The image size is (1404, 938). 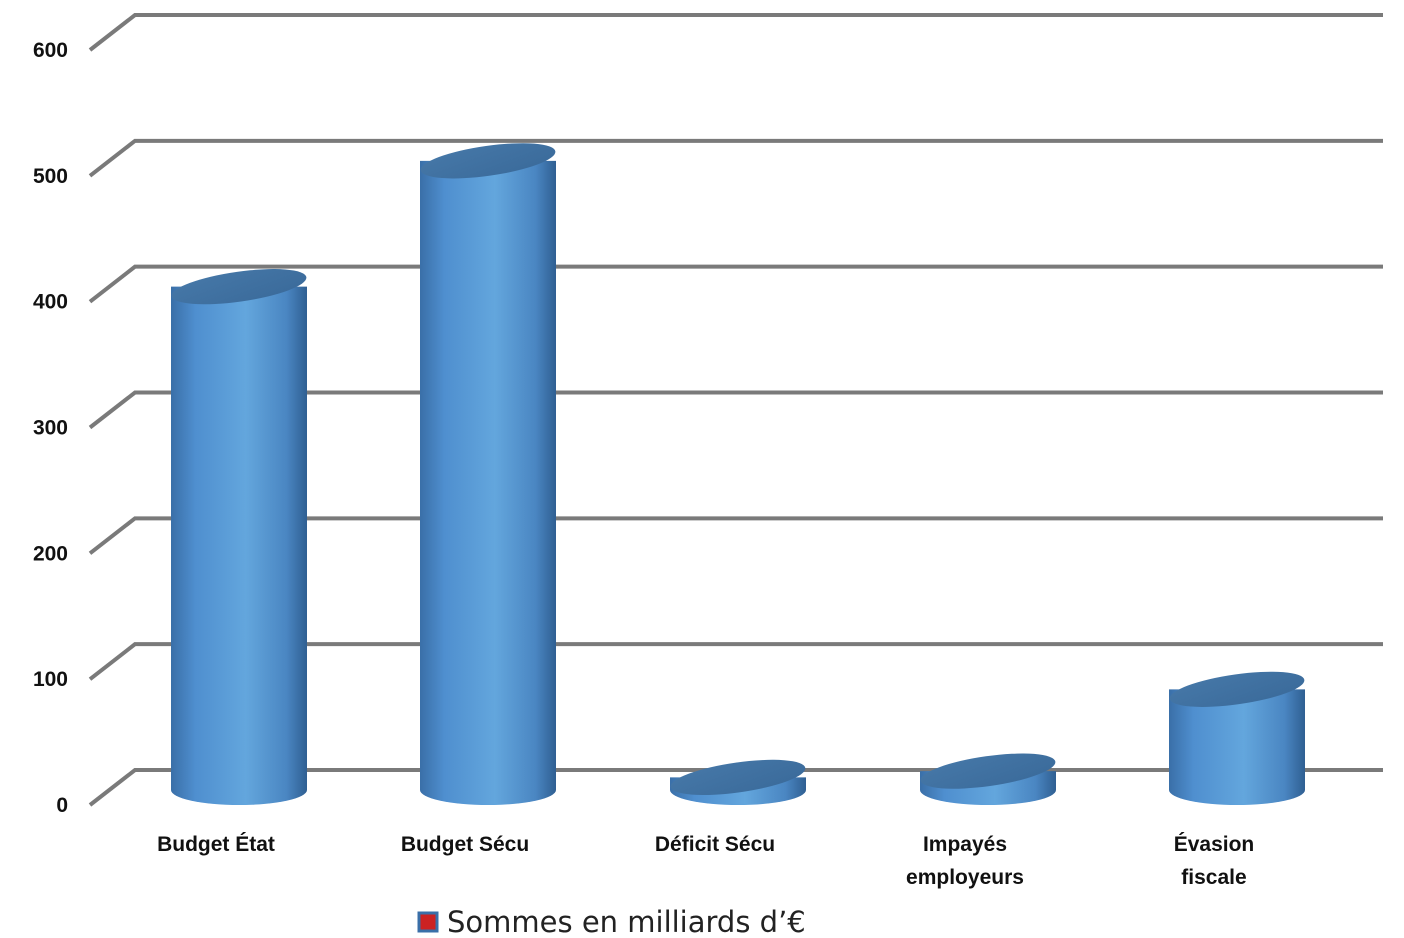 What do you see at coordinates (465, 844) in the screenshot?
I see `x-tick-label: Budget Sécu` at bounding box center [465, 844].